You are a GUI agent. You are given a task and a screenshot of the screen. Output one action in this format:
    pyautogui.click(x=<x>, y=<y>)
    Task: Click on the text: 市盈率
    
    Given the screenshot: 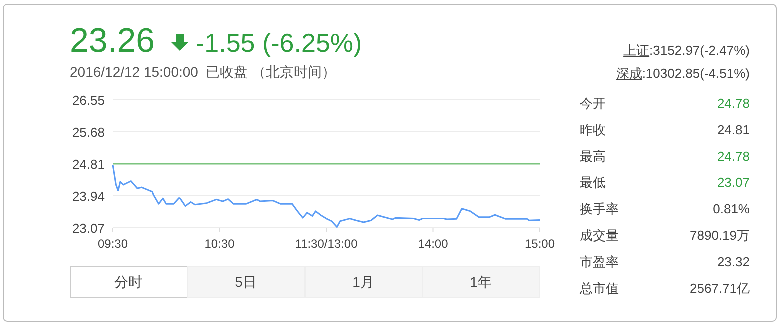 What is the action you would take?
    pyautogui.click(x=599, y=262)
    